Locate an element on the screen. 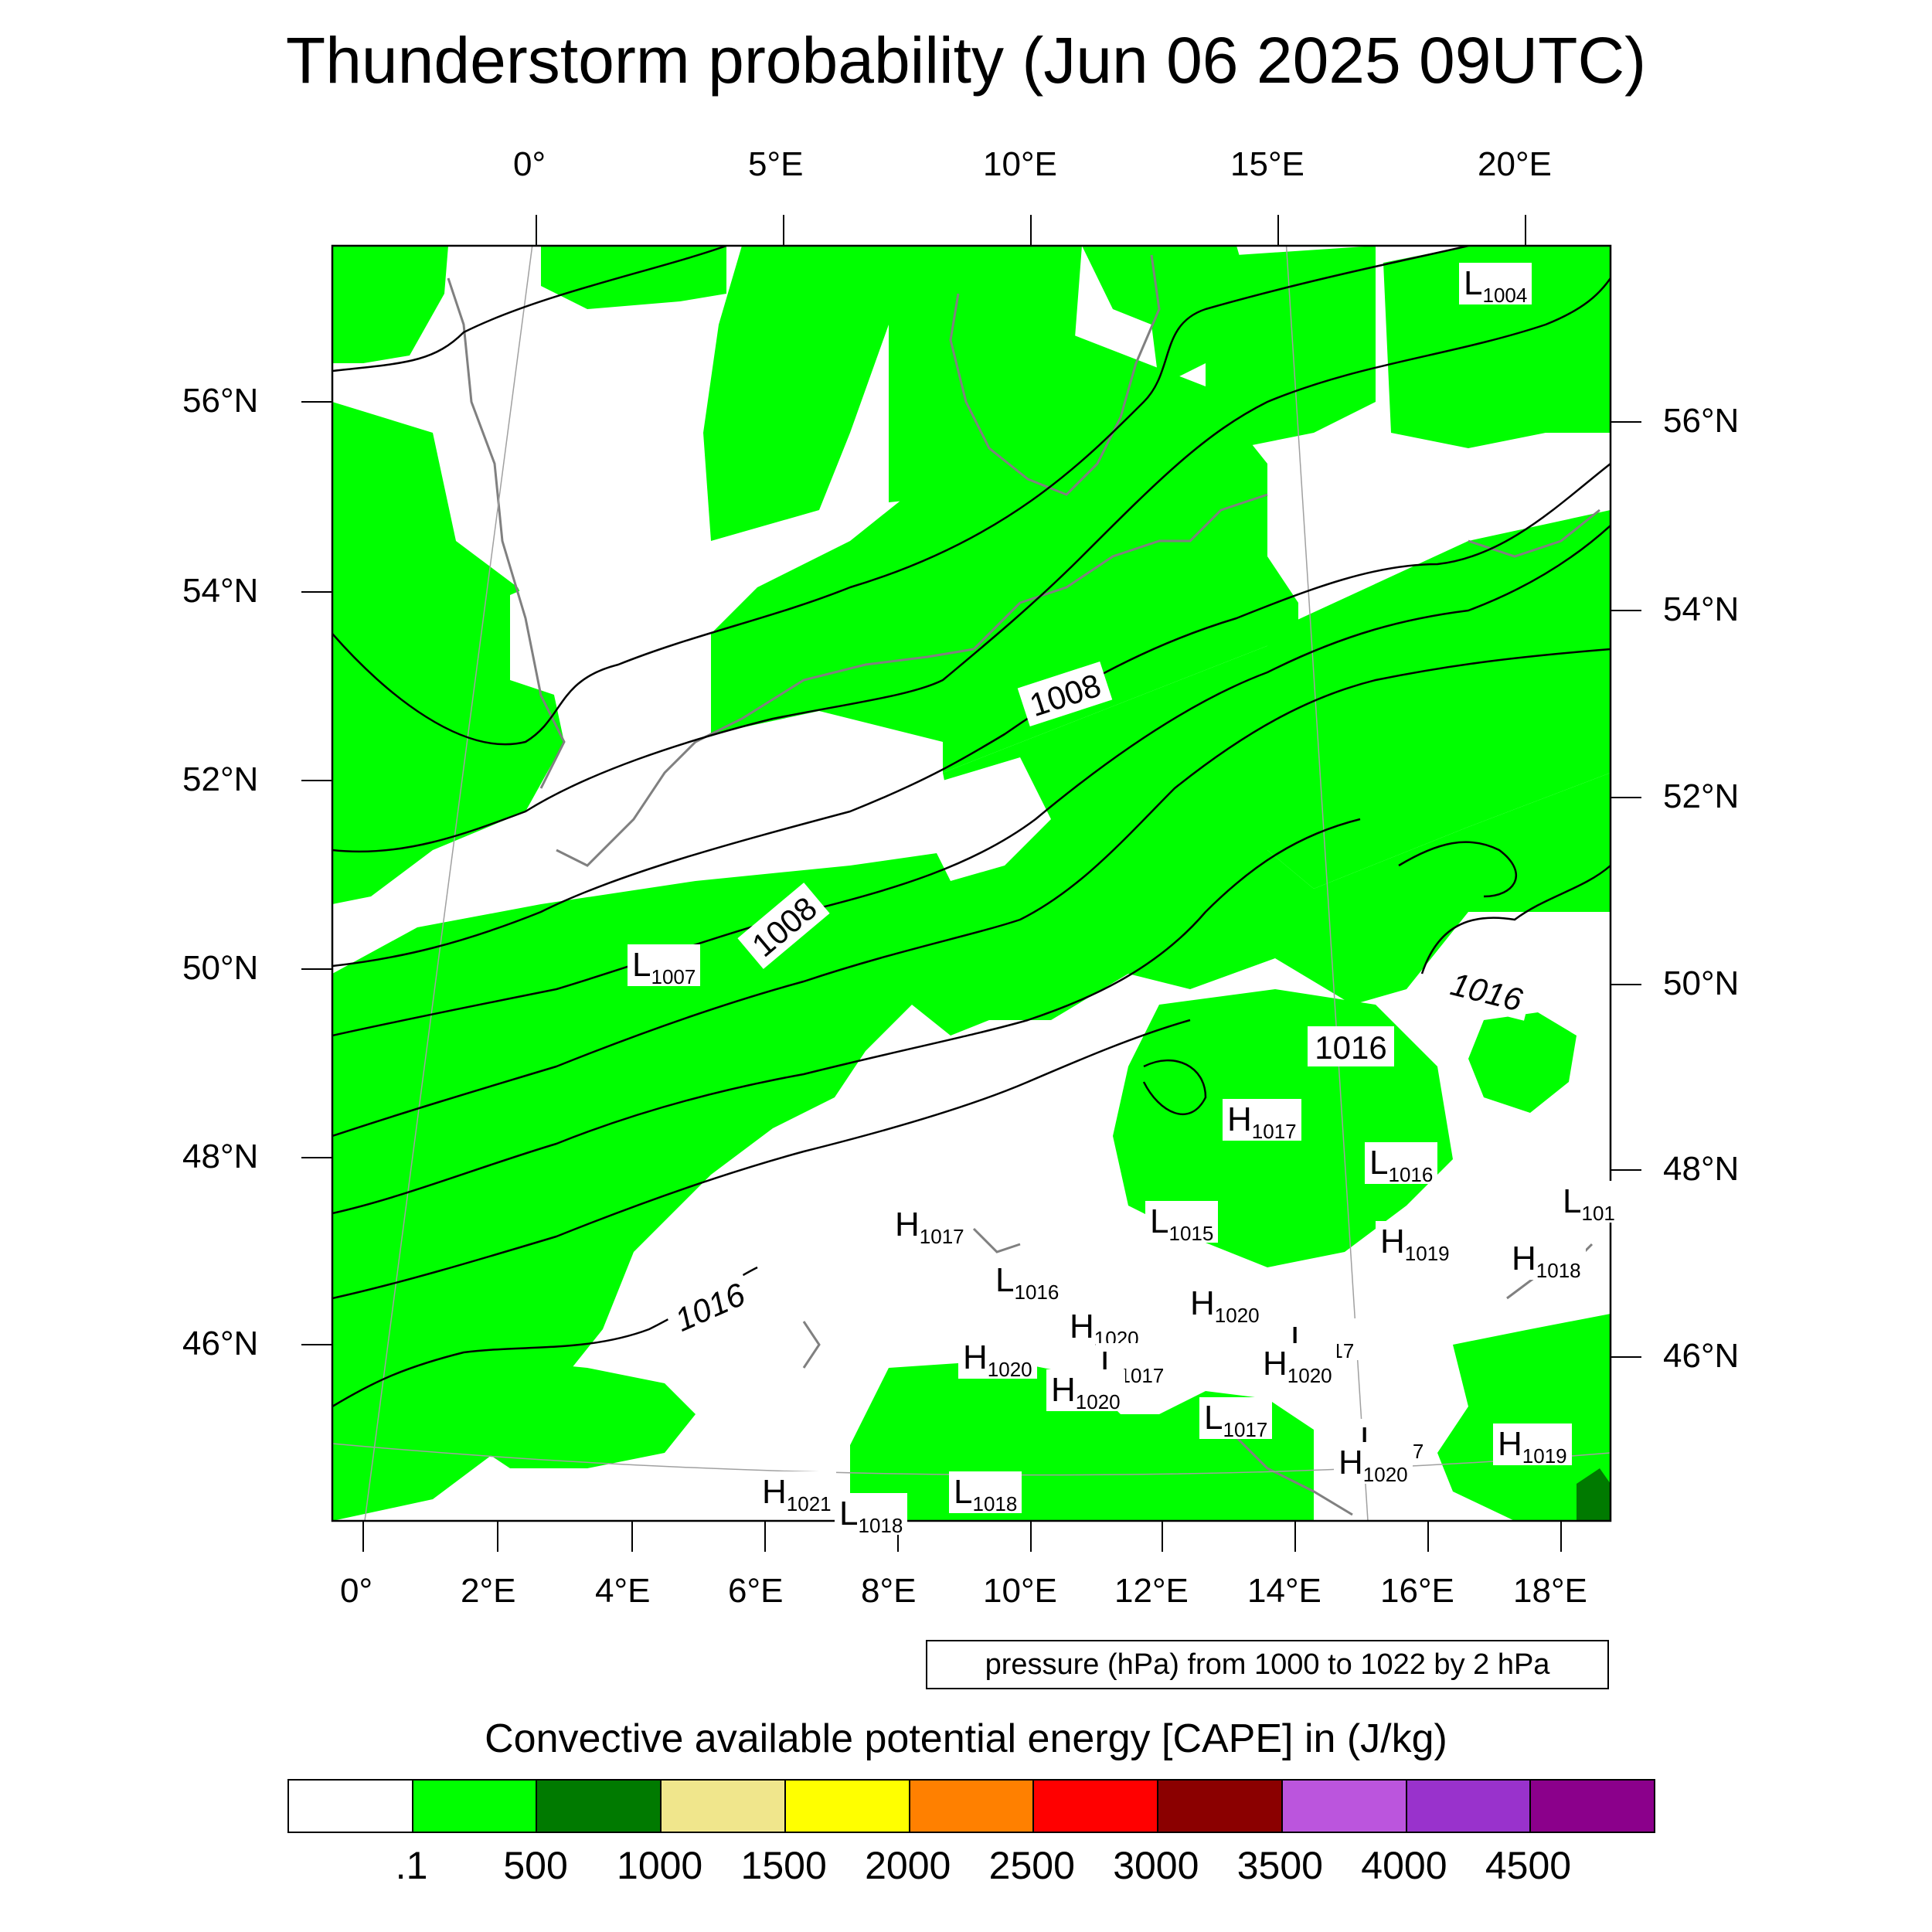 The width and height of the screenshot is (1932, 1932). right-axis-label: 50°N is located at coordinates (1701, 983).